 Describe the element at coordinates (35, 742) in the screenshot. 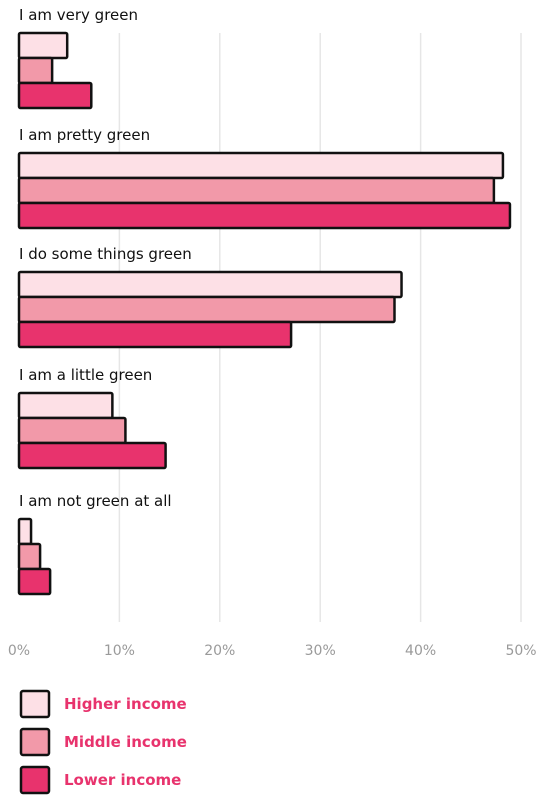

I see `legend-swatch-middle-income` at that location.